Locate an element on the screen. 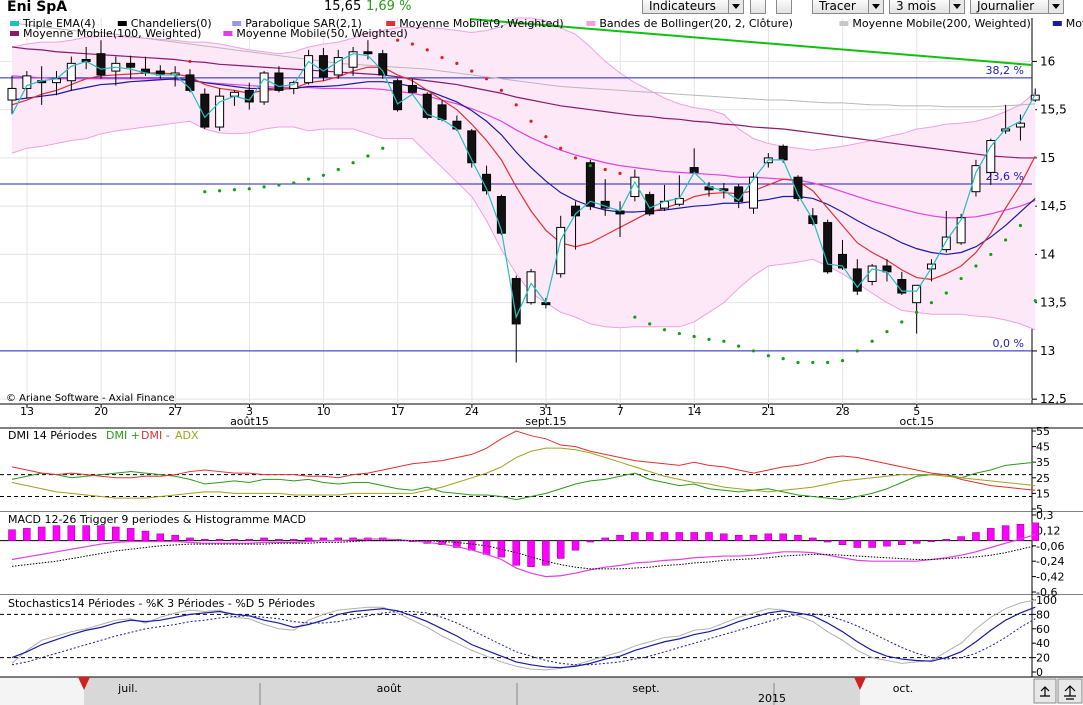  legend-label: Parabolique SAR(2,1) is located at coordinates (303, 23).